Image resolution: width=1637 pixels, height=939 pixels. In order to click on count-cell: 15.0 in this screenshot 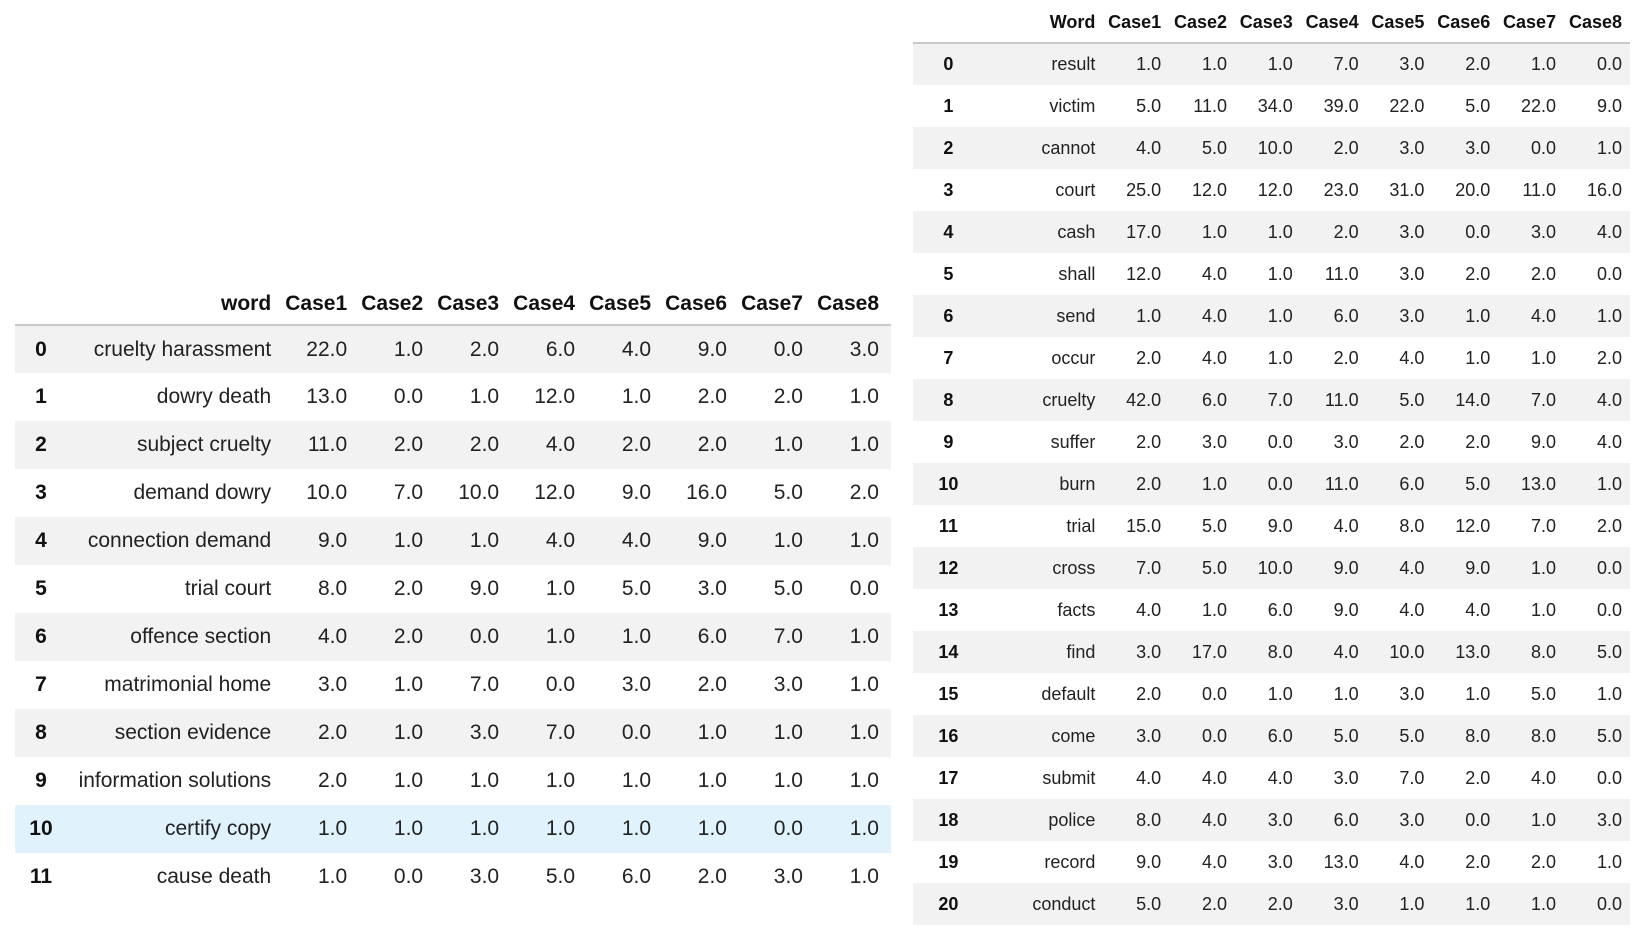, I will do `click(1144, 525)`.